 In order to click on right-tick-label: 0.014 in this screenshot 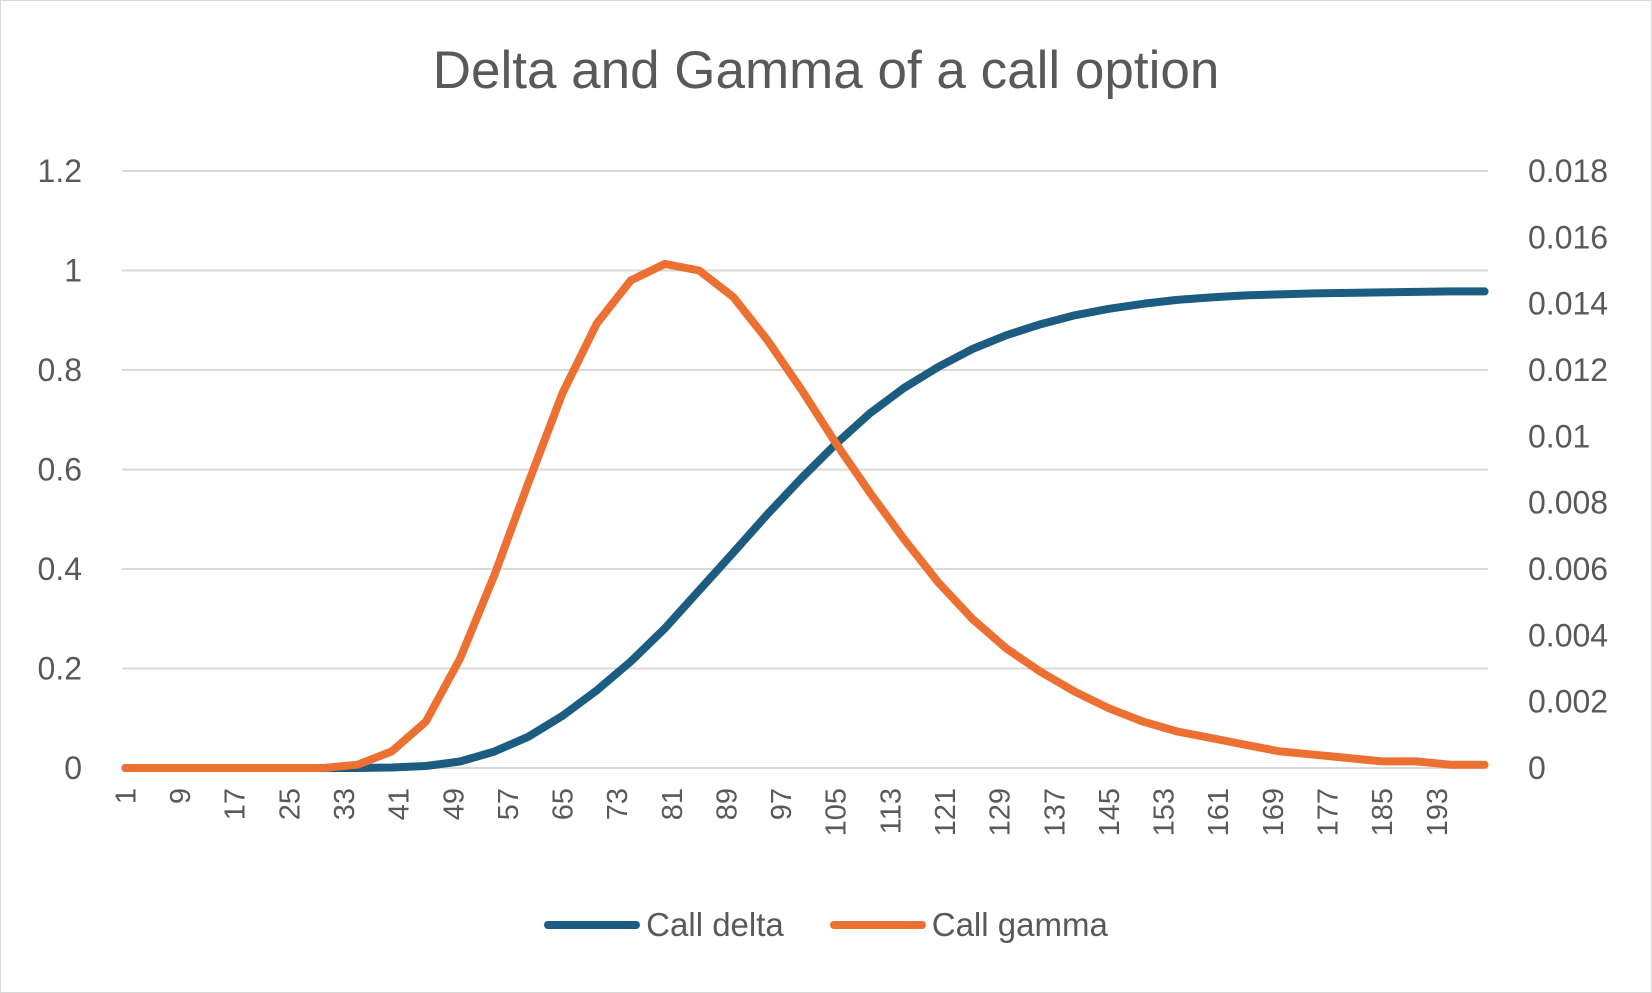, I will do `click(1568, 304)`.